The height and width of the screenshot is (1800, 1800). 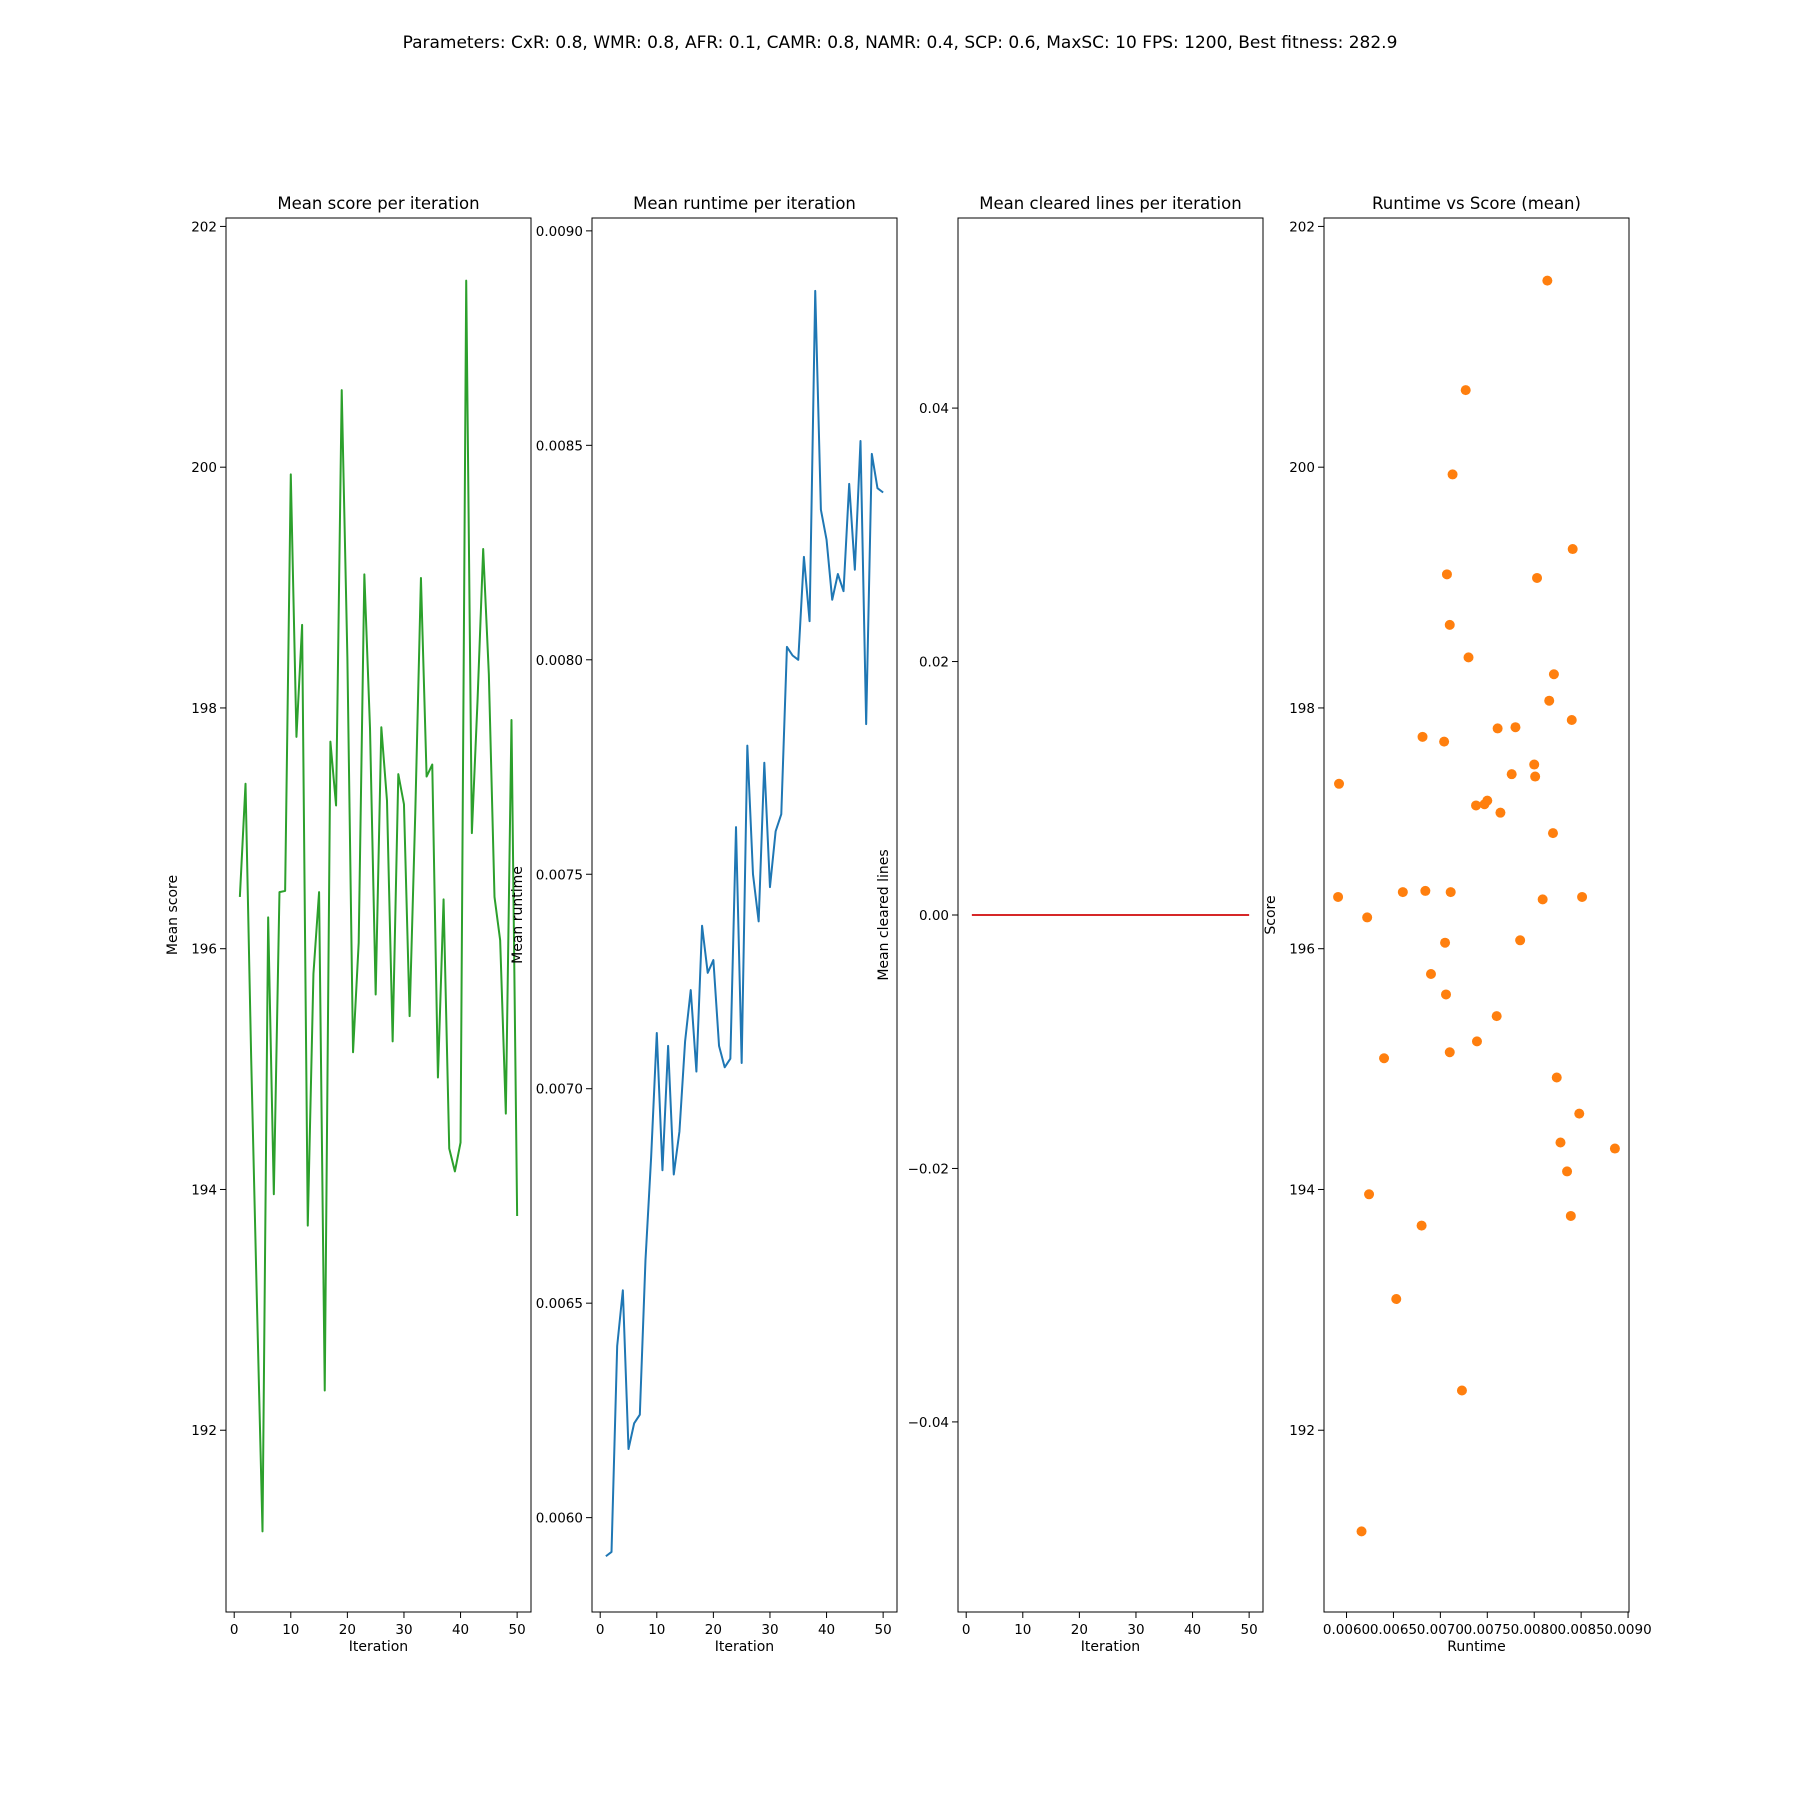 I want to click on y-tick-label: 0.0065, so click(x=559, y=1304).